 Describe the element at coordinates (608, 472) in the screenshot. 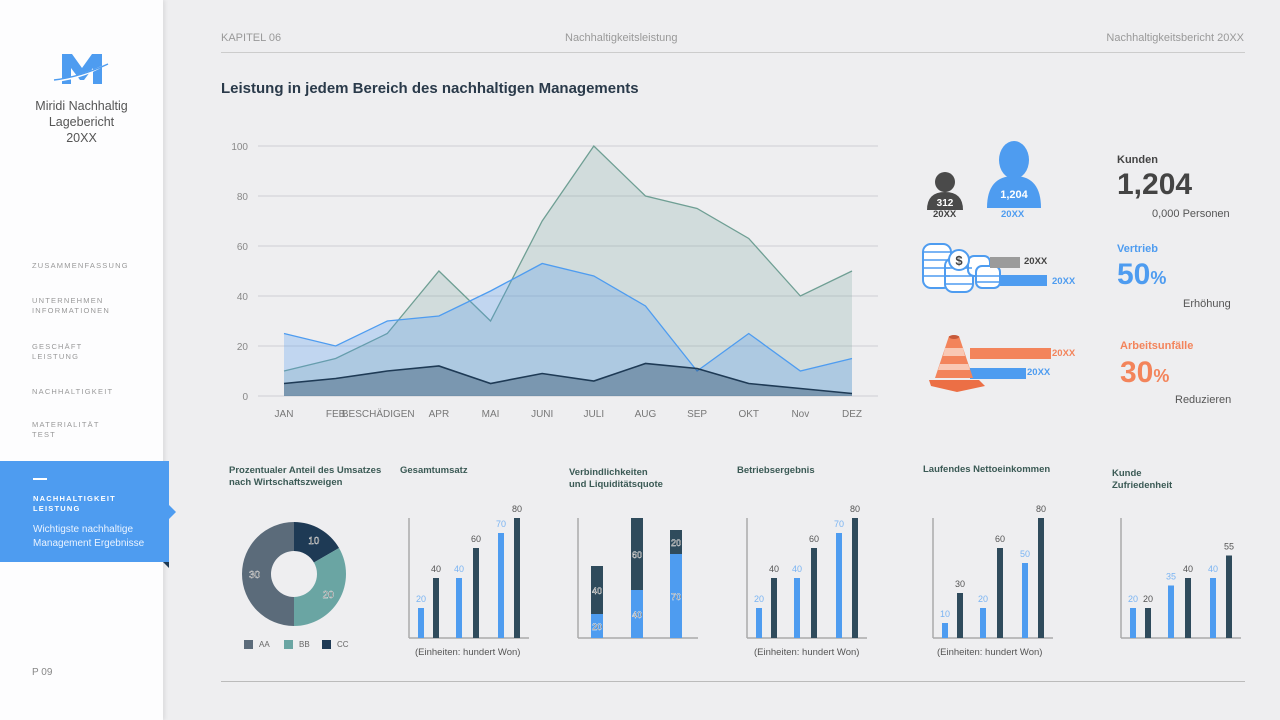

I see `chart-title-line: Verbindlichkeiten` at that location.